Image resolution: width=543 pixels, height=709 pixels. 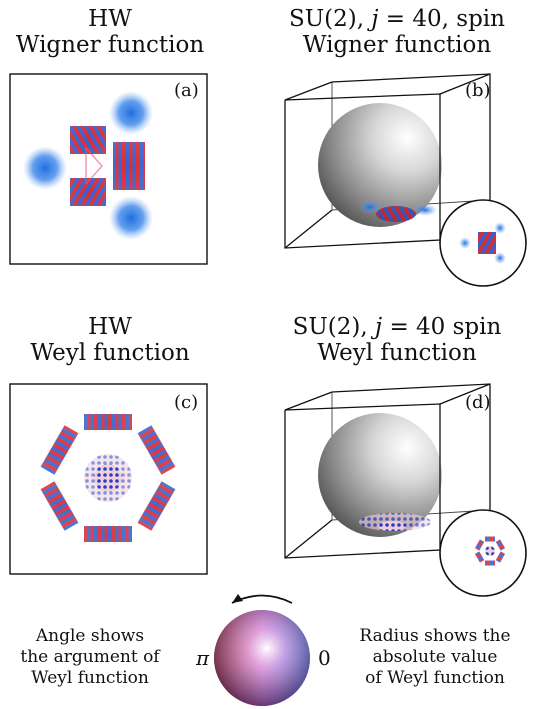 I want to click on panel-c-title: HW Weyl function, so click(x=110, y=340).